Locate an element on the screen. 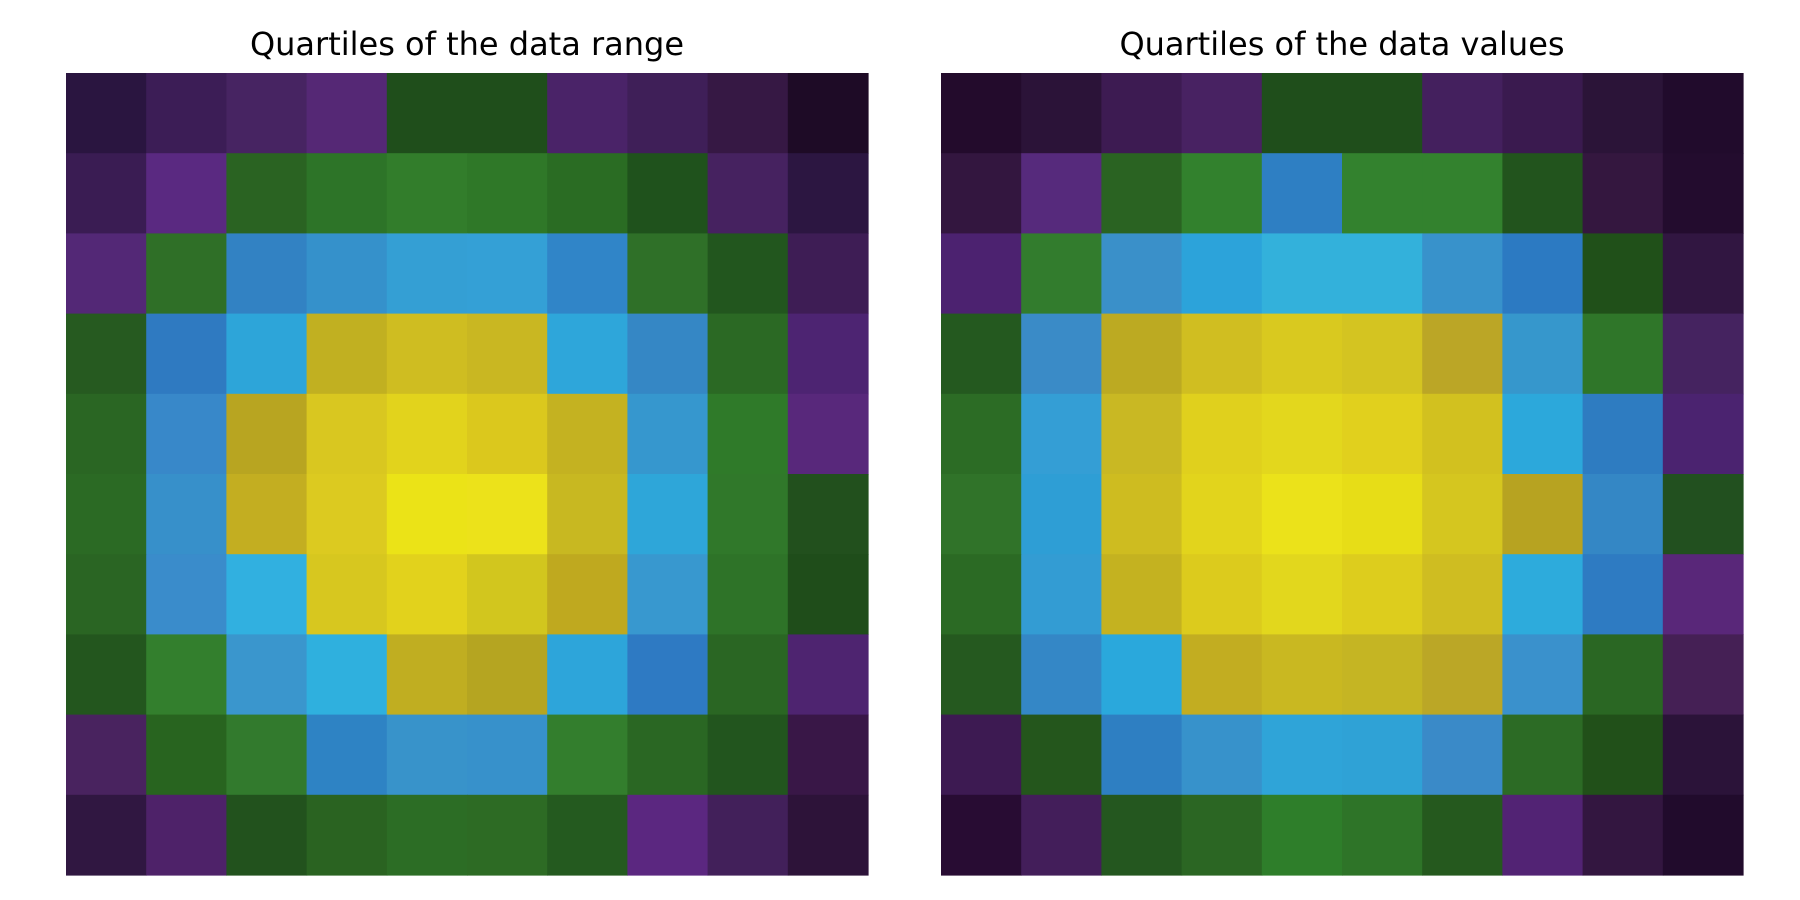 This screenshot has width=1800, height=900. heatmap-cell-right-r6-c2 is located at coordinates (1142, 594).